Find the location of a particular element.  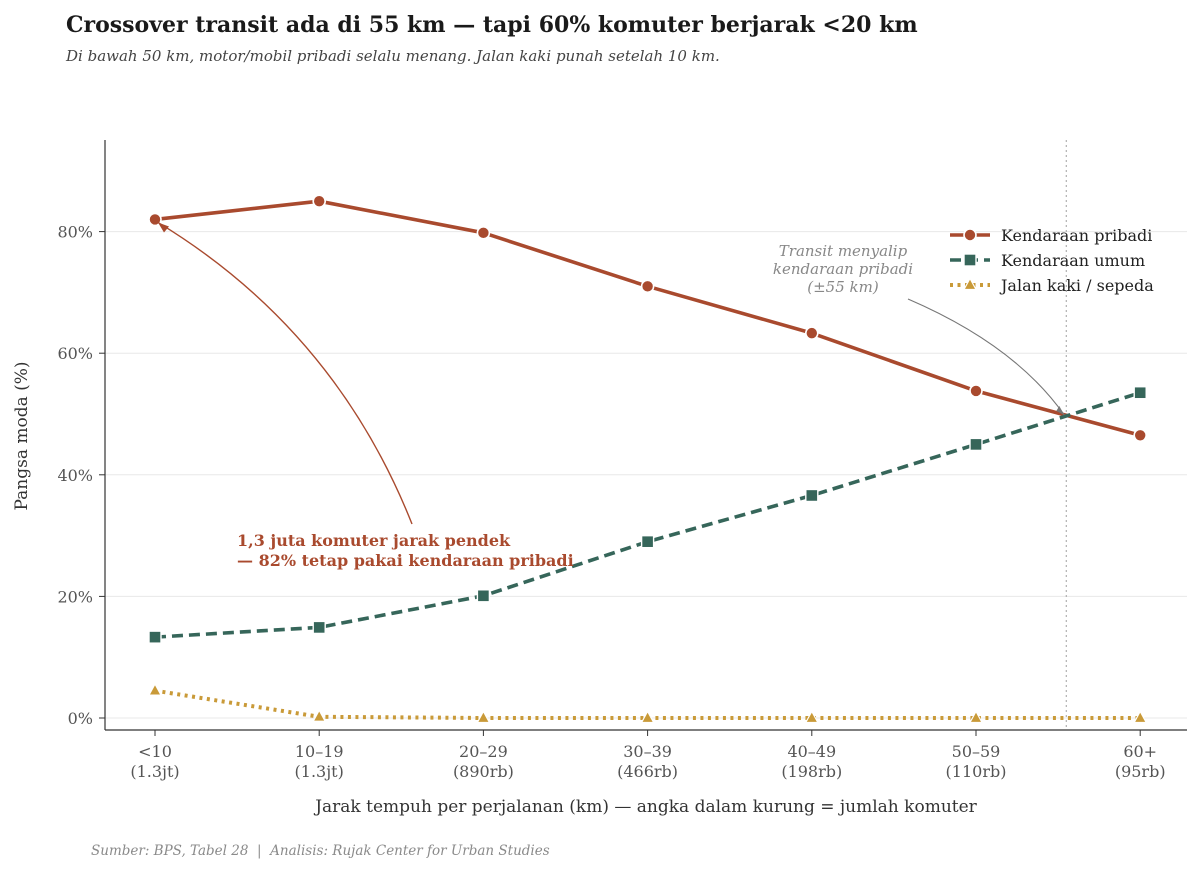

short-trip-note-arrow is located at coordinates (285, 373).